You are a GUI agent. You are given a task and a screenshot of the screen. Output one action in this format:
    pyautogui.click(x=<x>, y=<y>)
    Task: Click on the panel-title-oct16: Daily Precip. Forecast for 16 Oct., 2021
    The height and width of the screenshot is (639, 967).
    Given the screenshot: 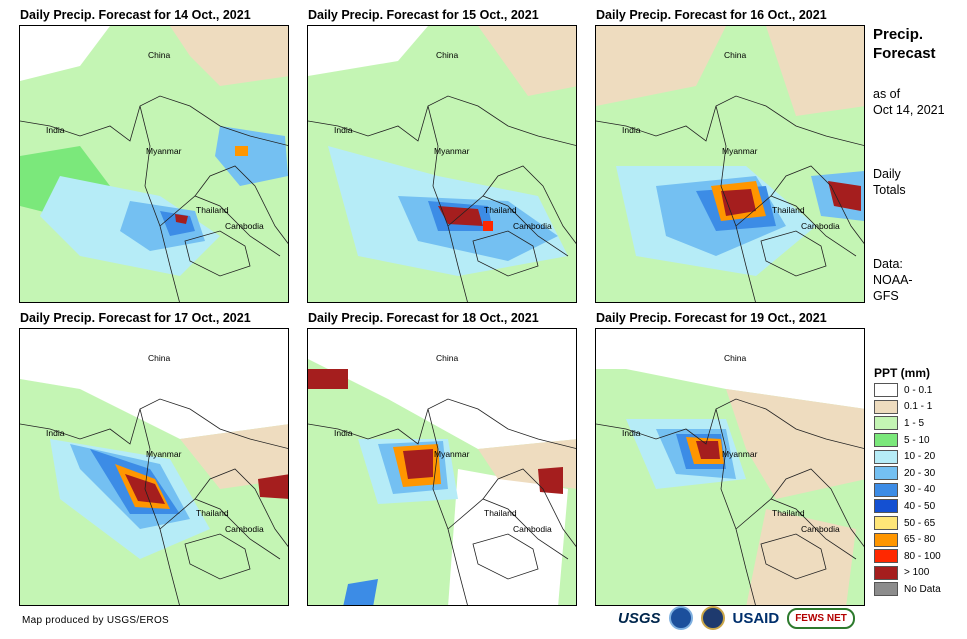 What is the action you would take?
    pyautogui.click(x=711, y=15)
    